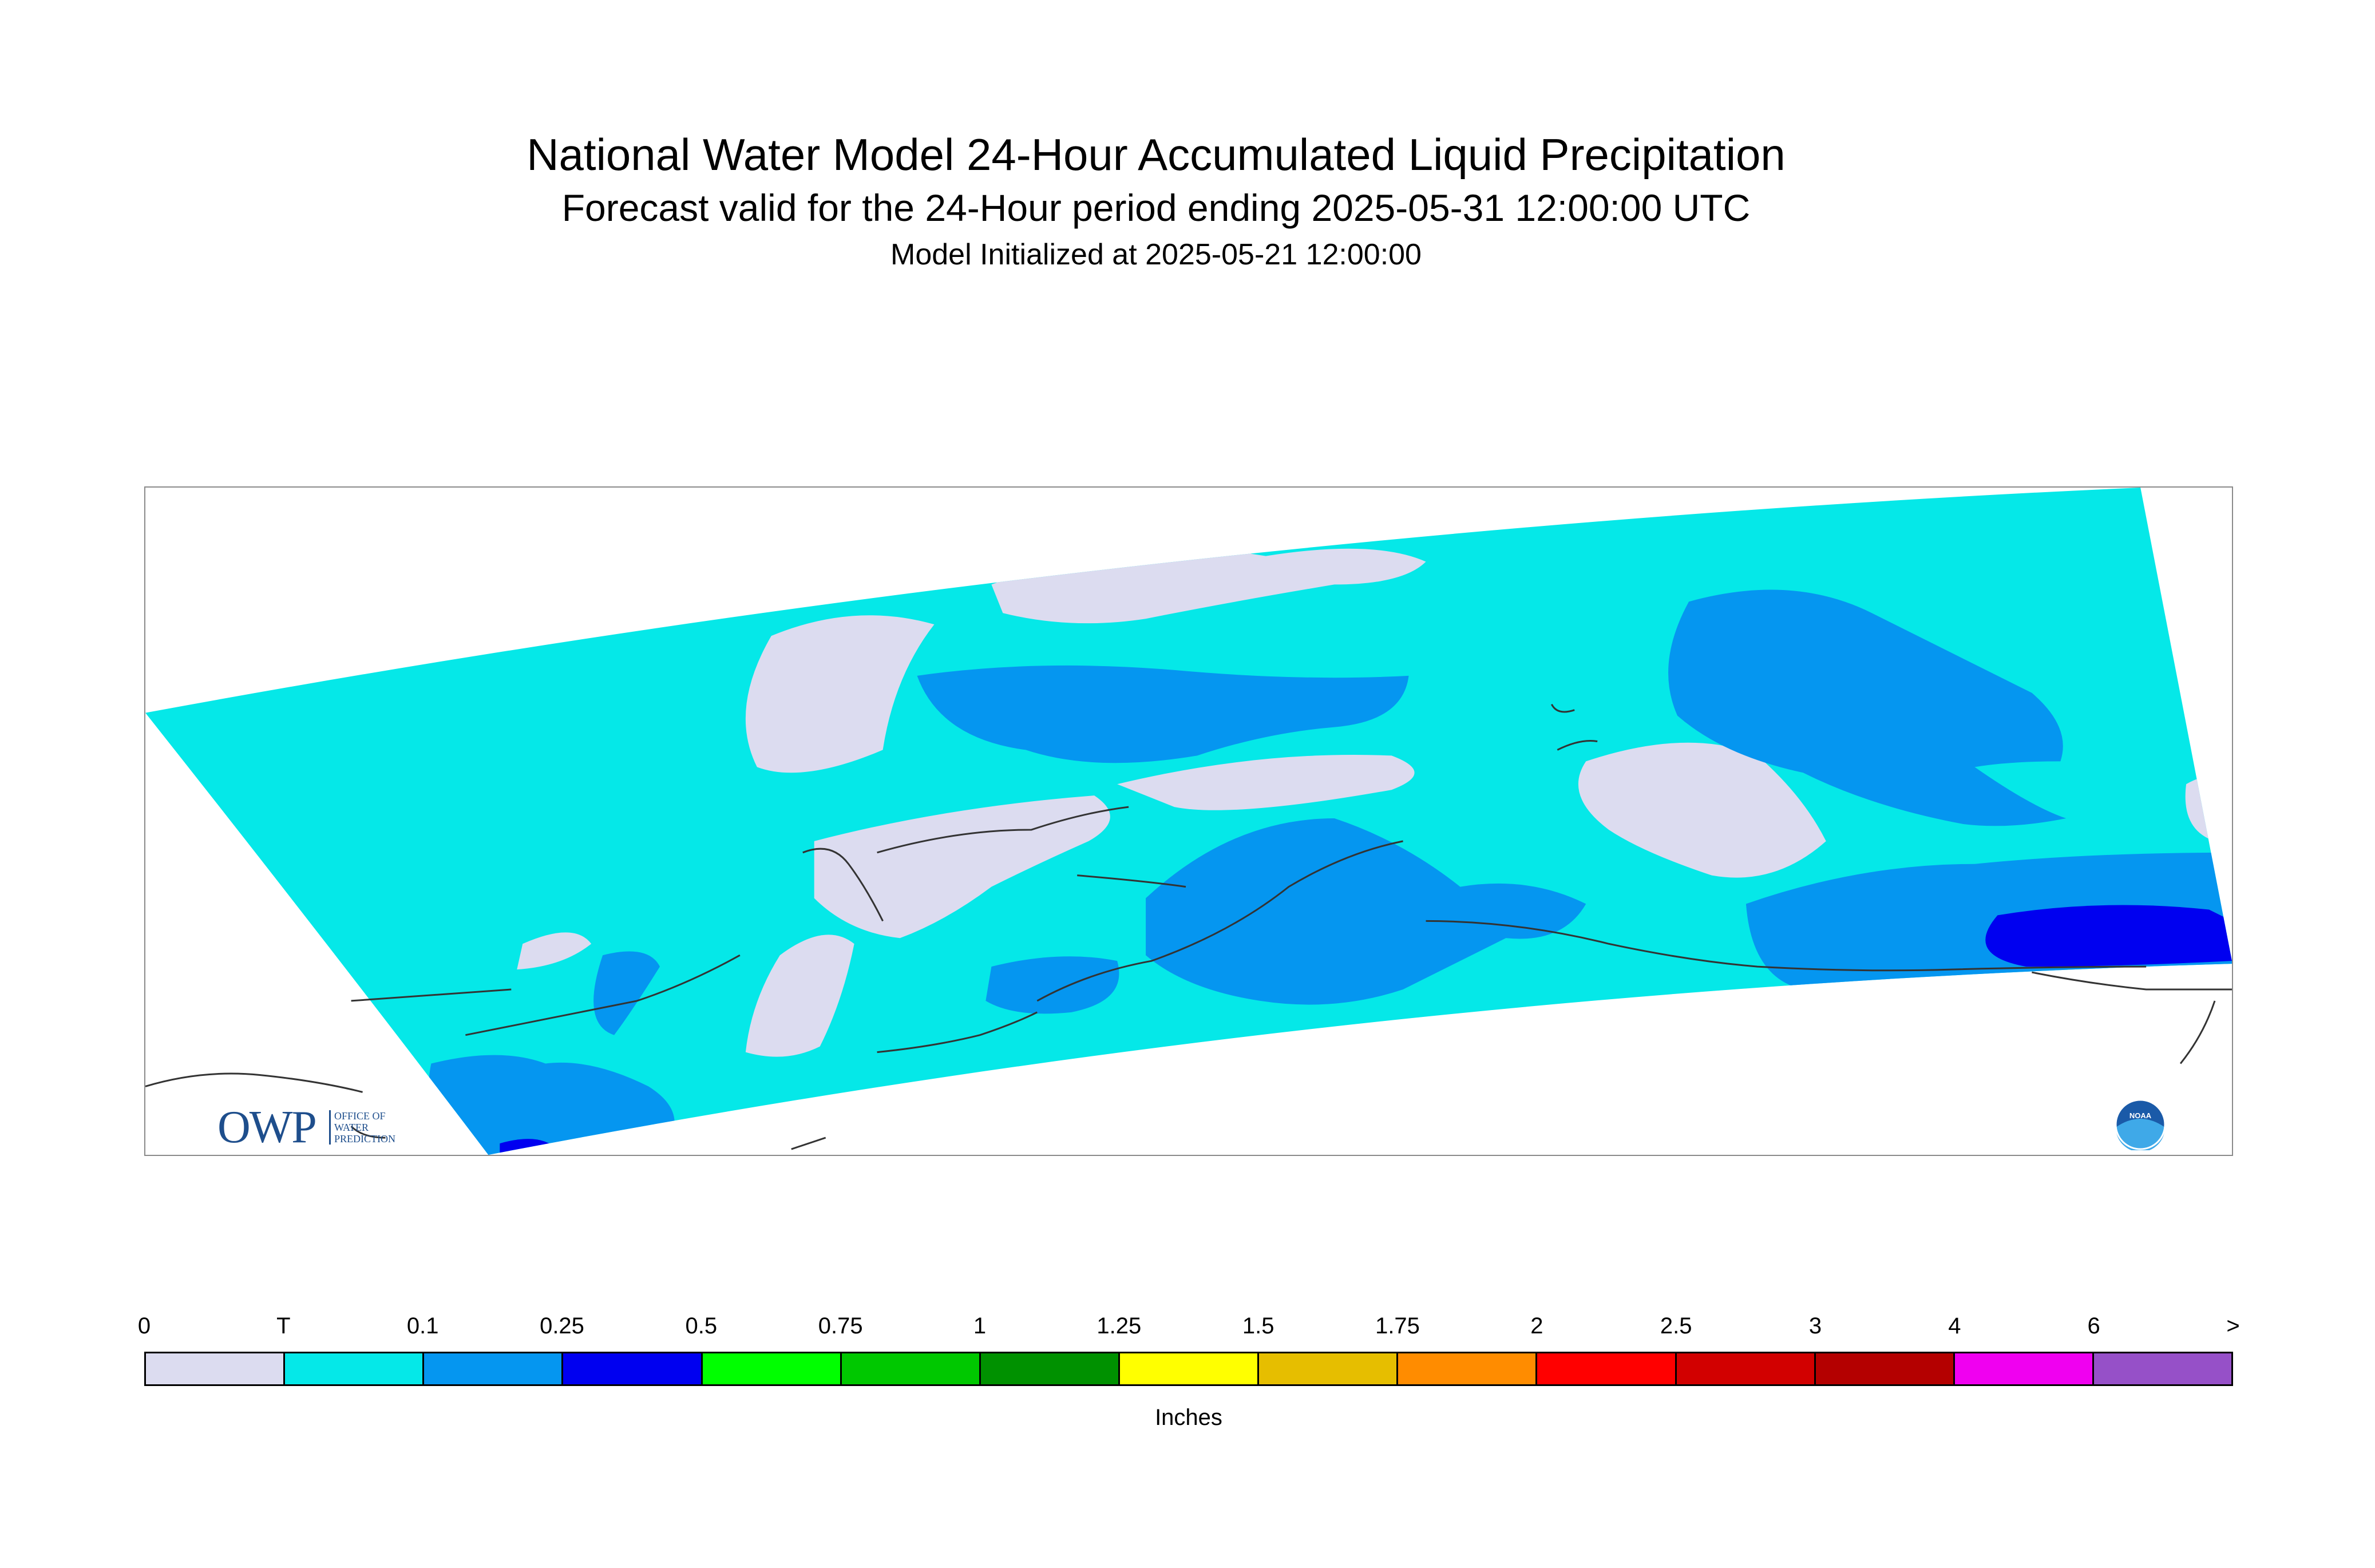 The height and width of the screenshot is (1568, 2375). I want to click on owp-logo: OWP OFFICE OF WATER PREDICTION, so click(332, 1127).